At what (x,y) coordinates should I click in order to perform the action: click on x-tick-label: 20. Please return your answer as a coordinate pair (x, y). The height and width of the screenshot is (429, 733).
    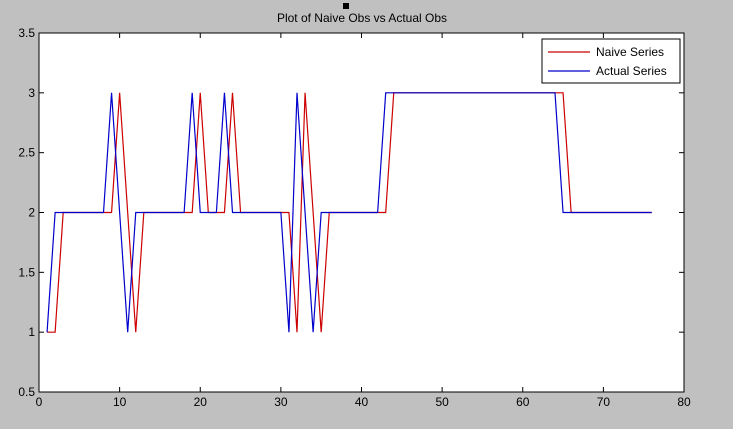
    Looking at the image, I should click on (201, 402).